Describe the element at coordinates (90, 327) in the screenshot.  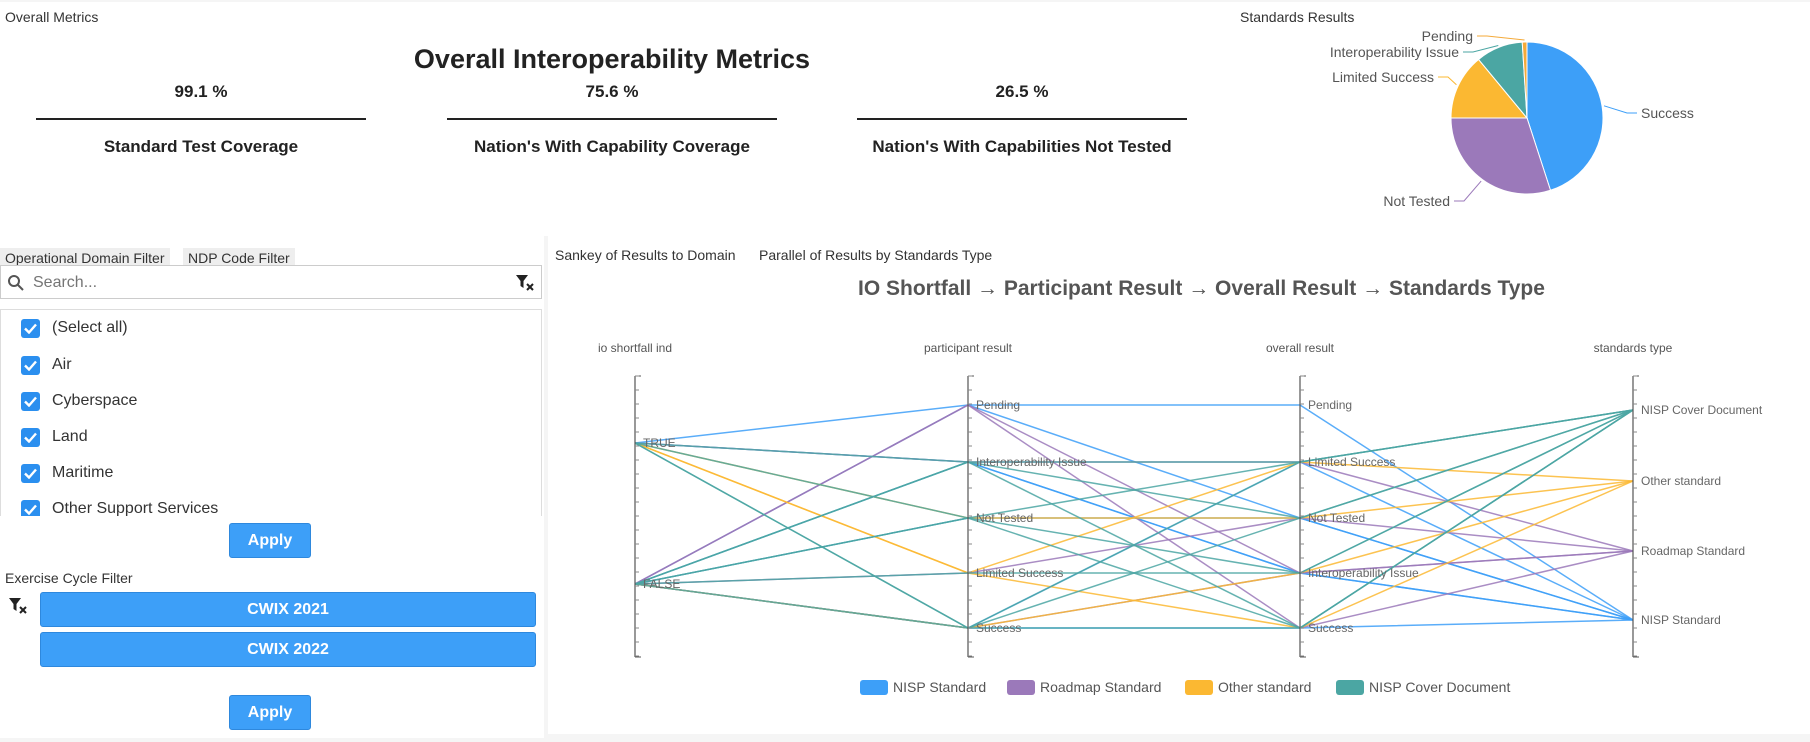
I see `list-item-label: (Select all)` at that location.